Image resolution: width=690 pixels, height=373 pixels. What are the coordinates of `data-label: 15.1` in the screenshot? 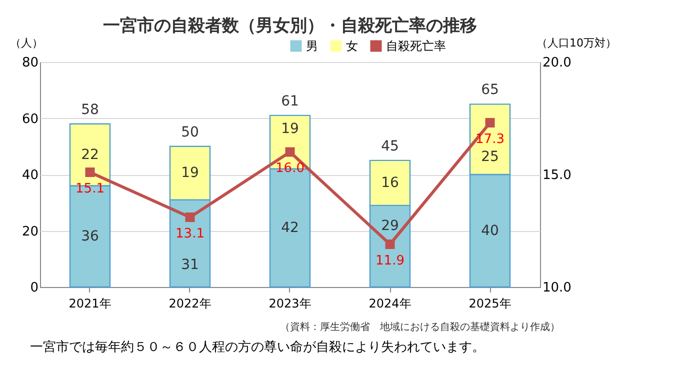 It's located at (90, 188).